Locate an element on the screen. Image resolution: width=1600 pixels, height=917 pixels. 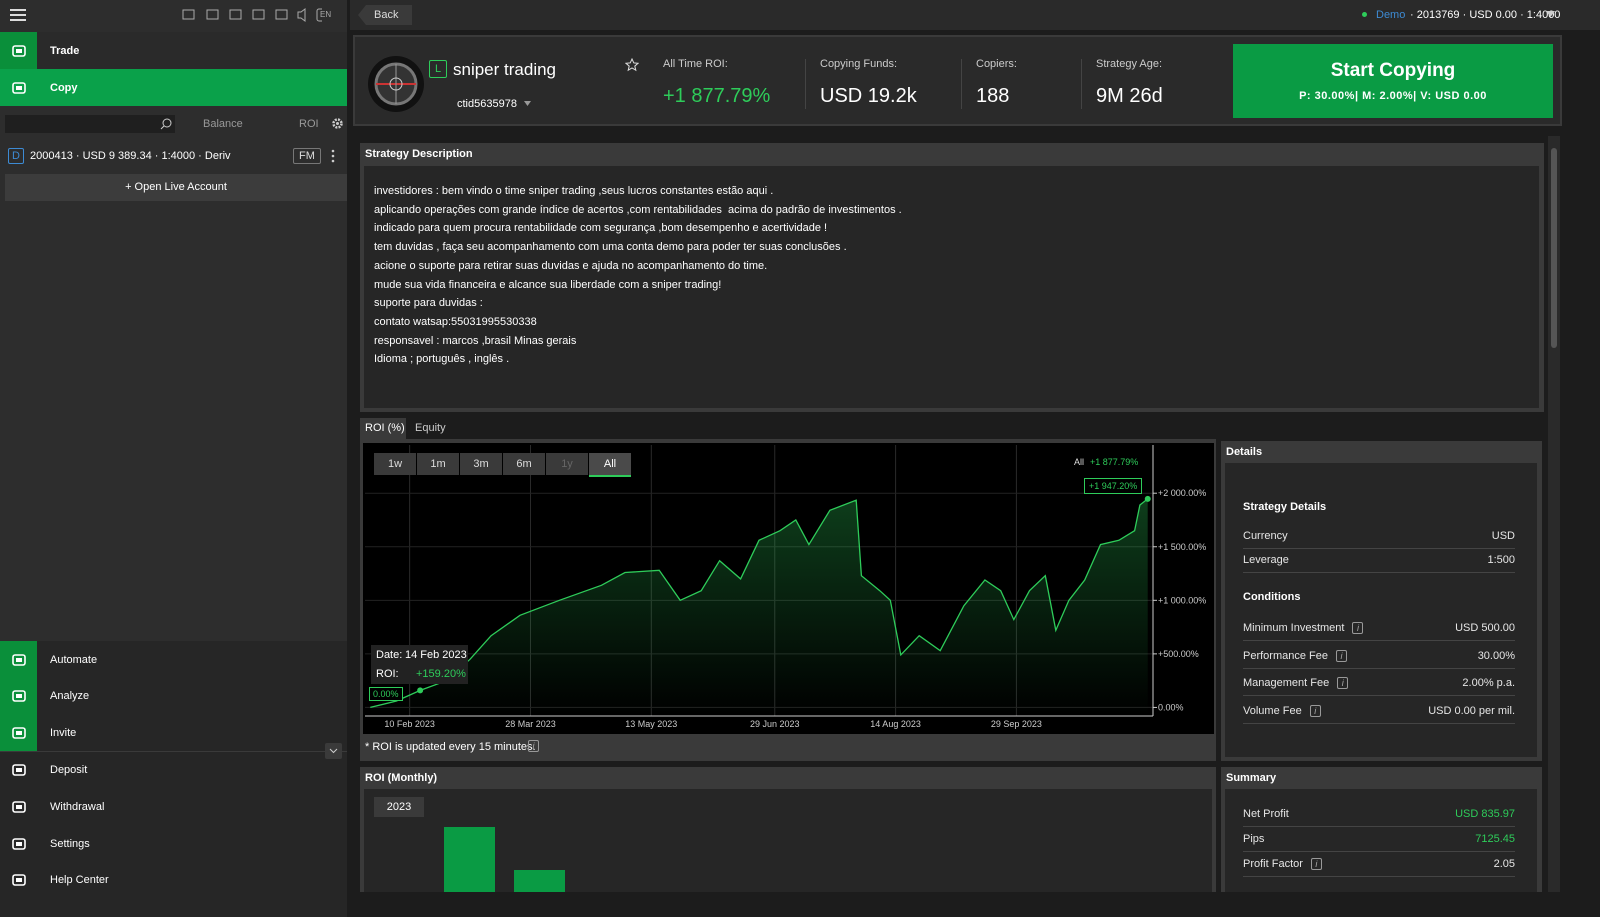
monthly-title: ROI (Monthly) is located at coordinates (401, 778).